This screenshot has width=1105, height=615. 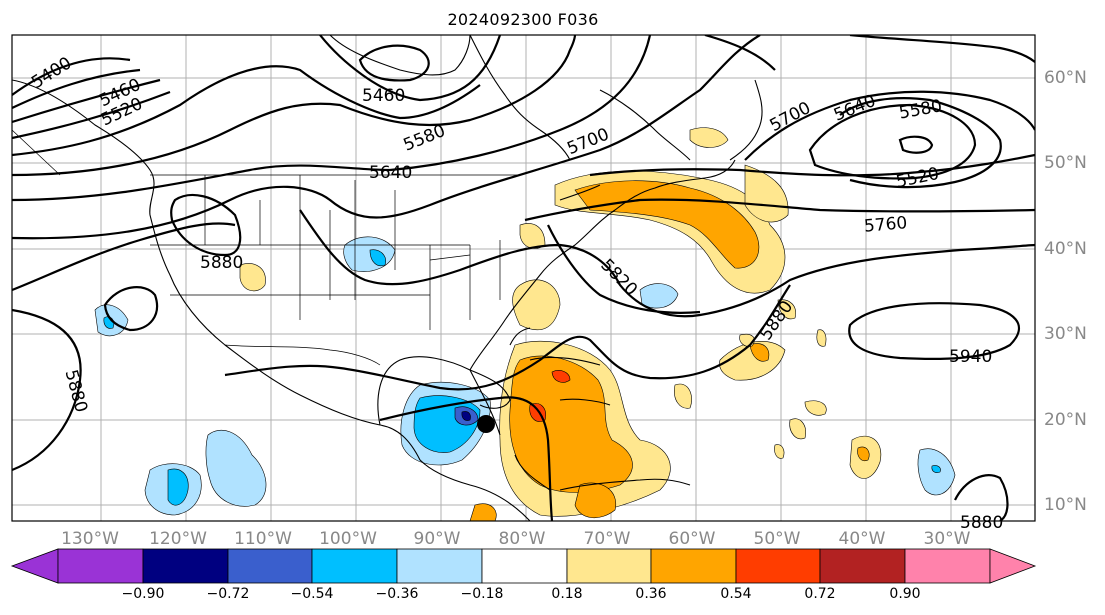 I want to click on lon-label: 50°W, so click(x=777, y=539).